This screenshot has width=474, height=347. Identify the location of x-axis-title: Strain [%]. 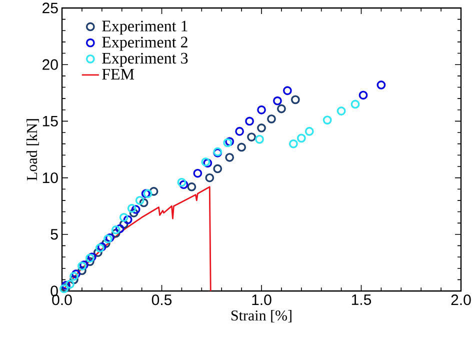
(261, 316).